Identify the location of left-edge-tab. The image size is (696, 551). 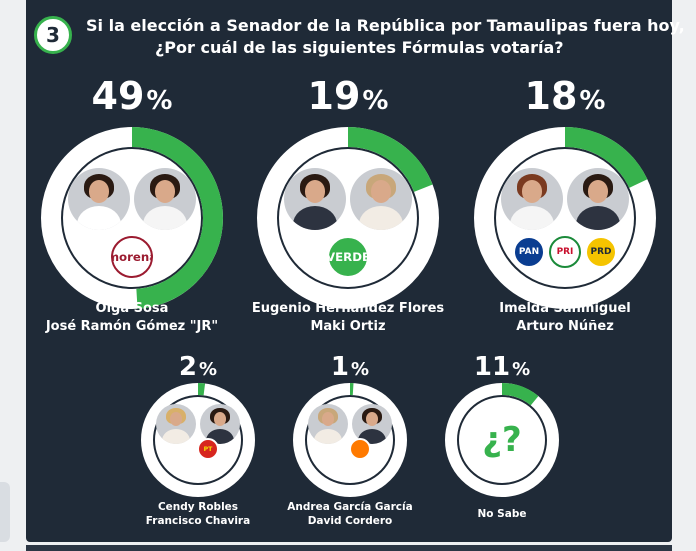
(5, 512).